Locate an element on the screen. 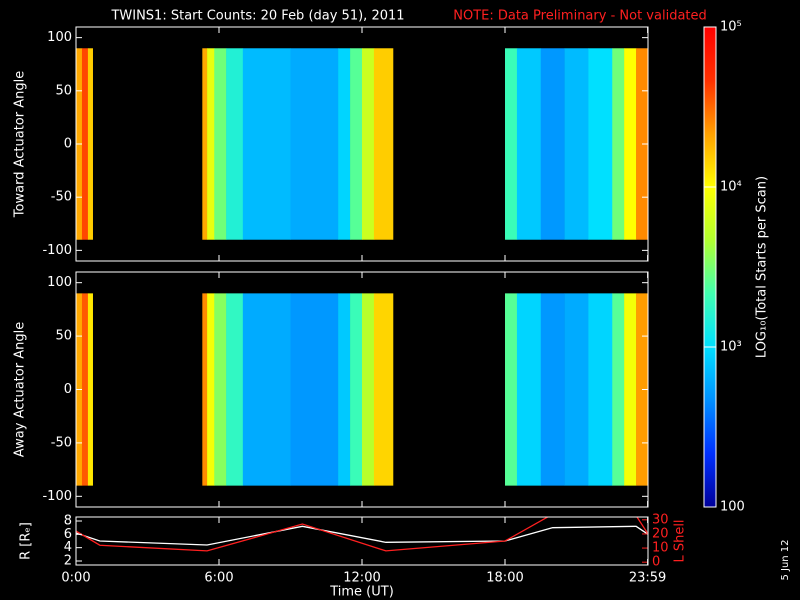  y2-tick-label: 20 is located at coordinates (660, 533).